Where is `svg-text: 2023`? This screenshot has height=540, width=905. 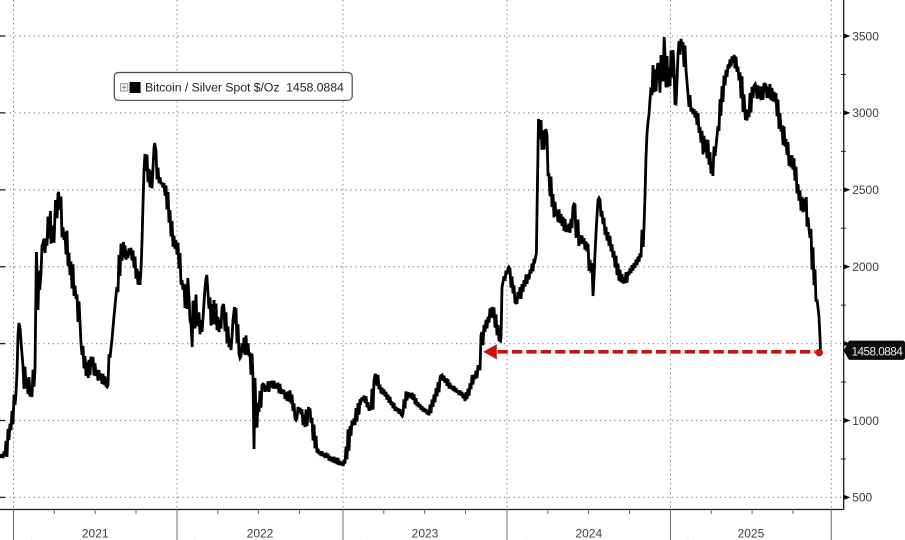 svg-text: 2023 is located at coordinates (425, 533).